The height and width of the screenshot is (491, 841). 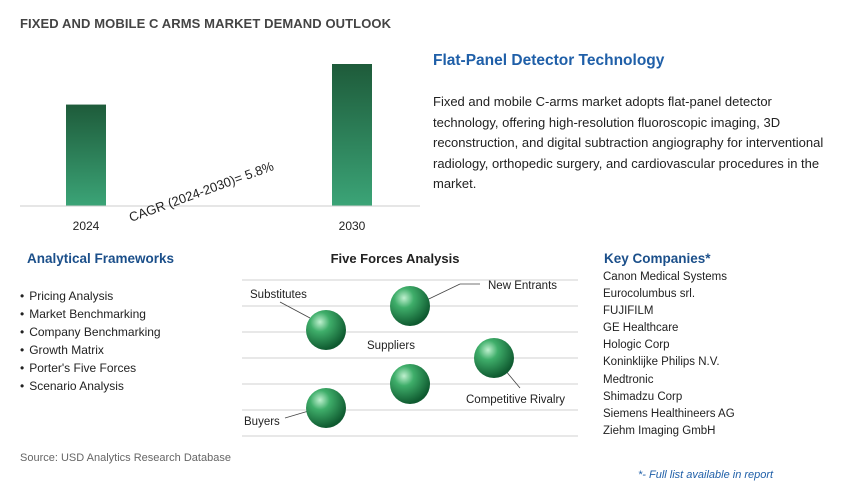 What do you see at coordinates (326, 408) in the screenshot?
I see `sphere-buyers` at bounding box center [326, 408].